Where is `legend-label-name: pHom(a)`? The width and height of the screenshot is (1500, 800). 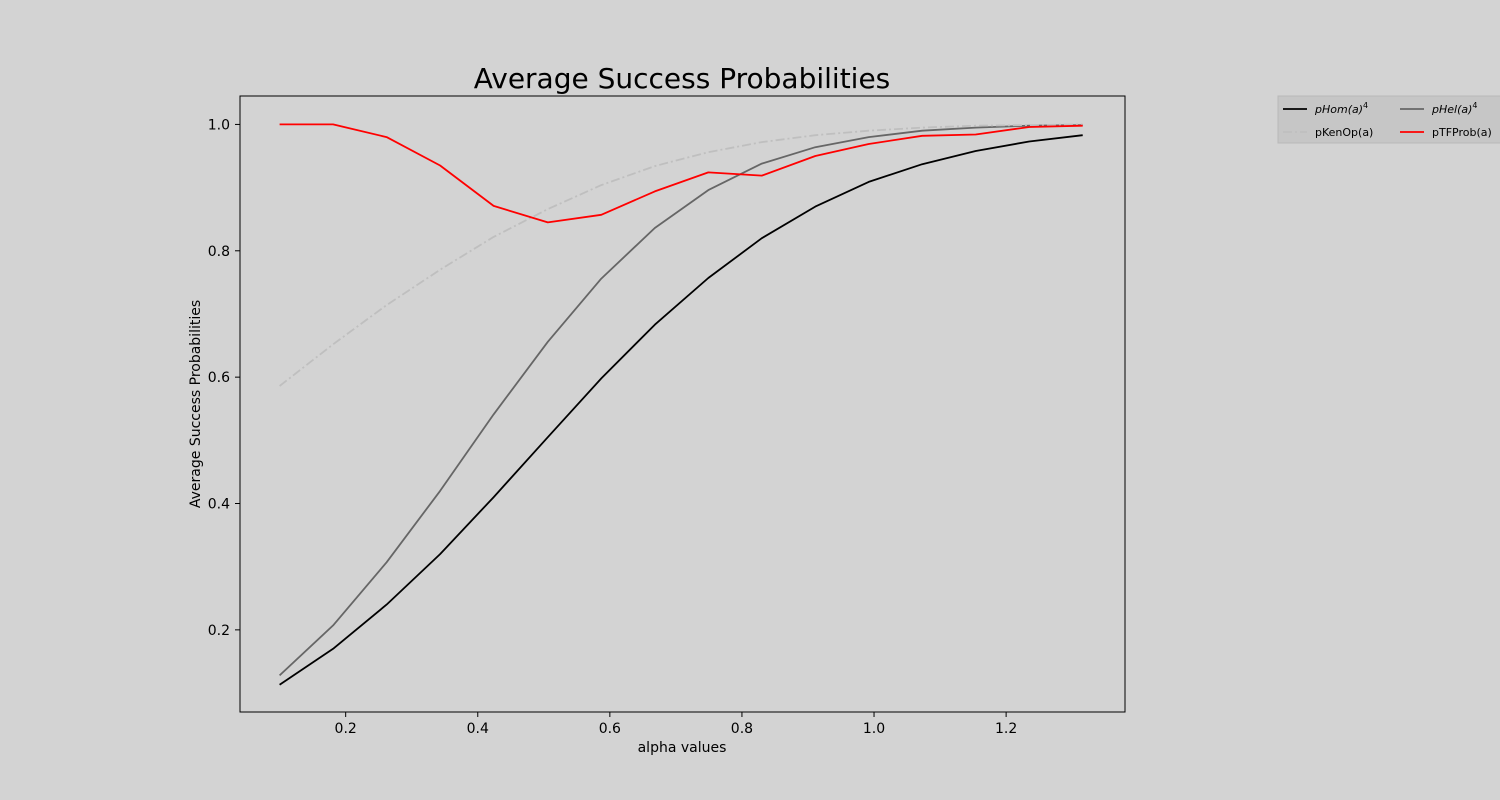 legend-label-name: pHom(a) is located at coordinates (1338, 109).